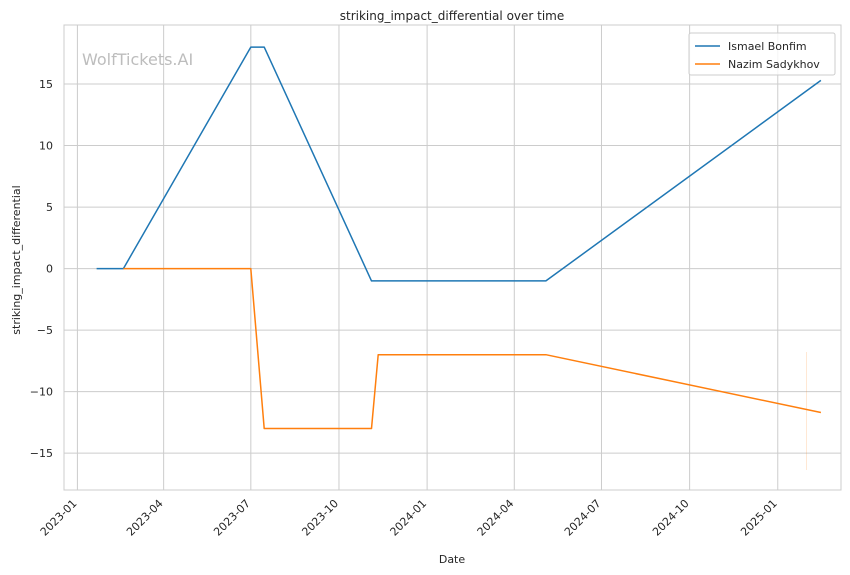 The width and height of the screenshot is (850, 575). Describe the element at coordinates (452, 16) in the screenshot. I see `chart-title: striking_impact_differential over time` at that location.